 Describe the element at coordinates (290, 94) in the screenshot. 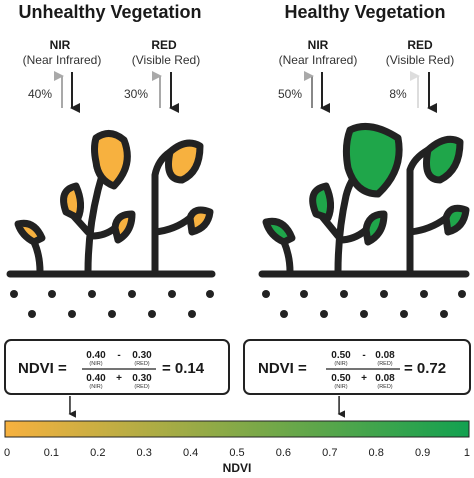

I see `nir-reflectance: 50%` at that location.